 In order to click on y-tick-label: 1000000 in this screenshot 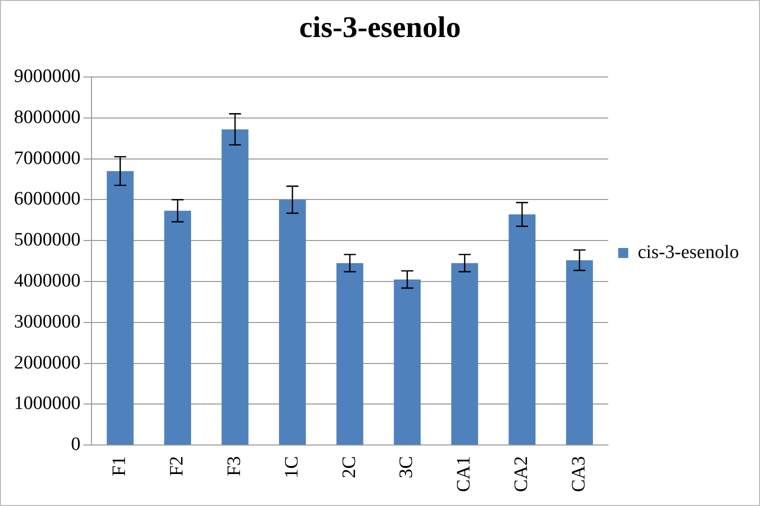, I will do `click(47, 403)`.